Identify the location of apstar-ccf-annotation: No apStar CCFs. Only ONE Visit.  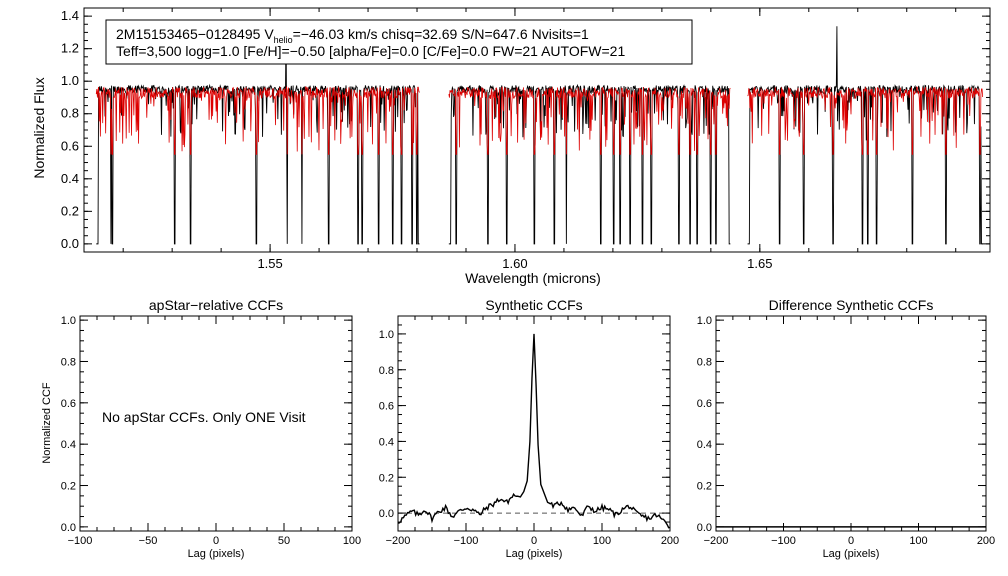
(204, 417).